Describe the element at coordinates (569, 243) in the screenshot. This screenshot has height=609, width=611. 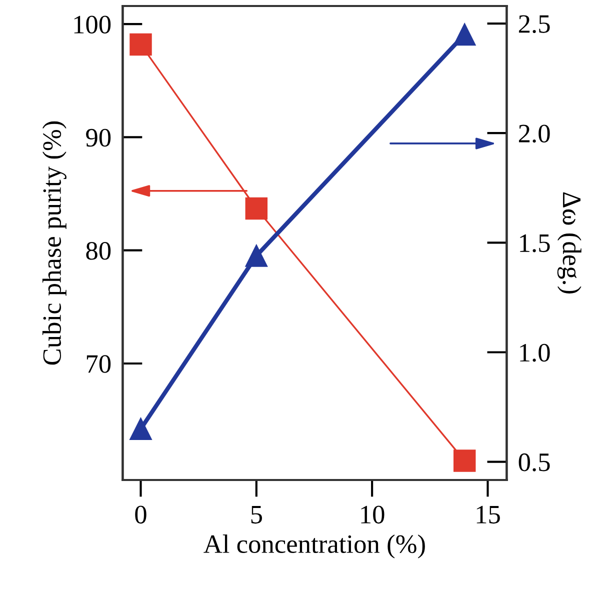
I see `y2-axis-title: Δω (deg.)` at that location.